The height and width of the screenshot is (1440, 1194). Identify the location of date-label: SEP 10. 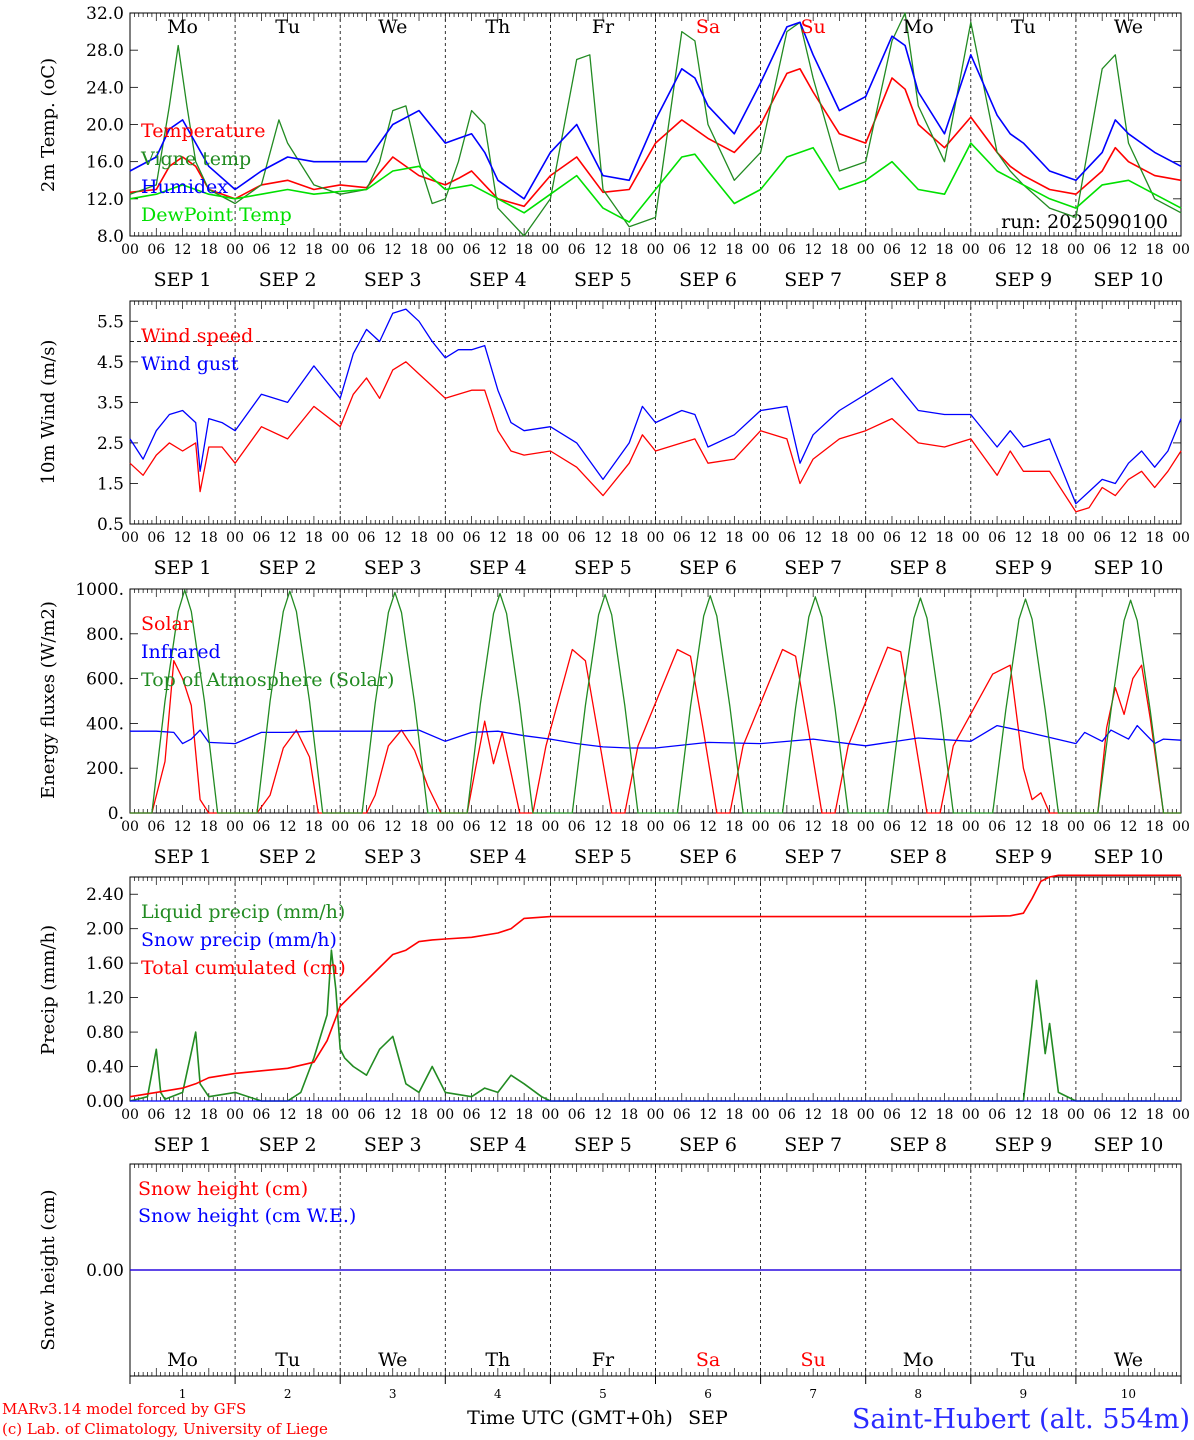
(1129, 857).